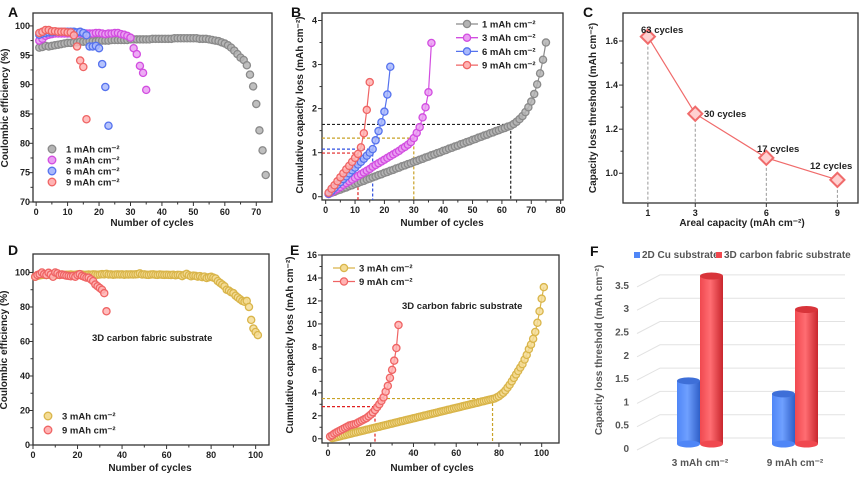  I want to click on y-tick-label: 14, so click(312, 278).